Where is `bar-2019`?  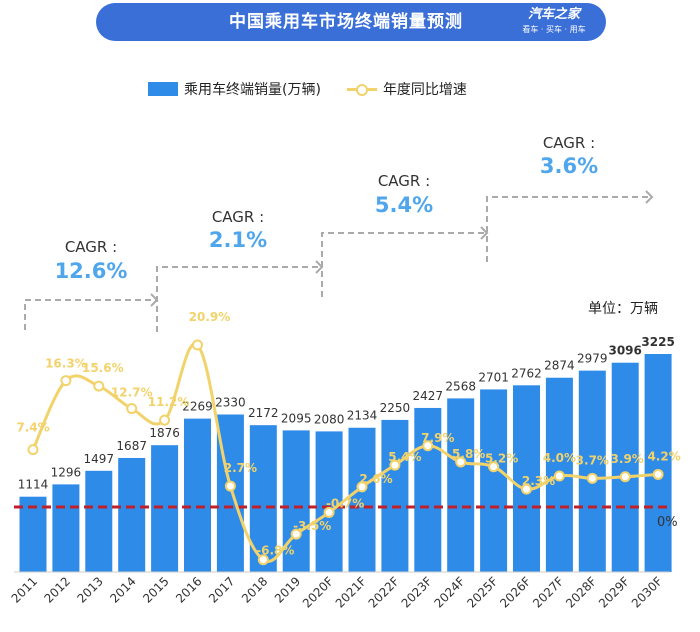 bar-2019 is located at coordinates (296, 501).